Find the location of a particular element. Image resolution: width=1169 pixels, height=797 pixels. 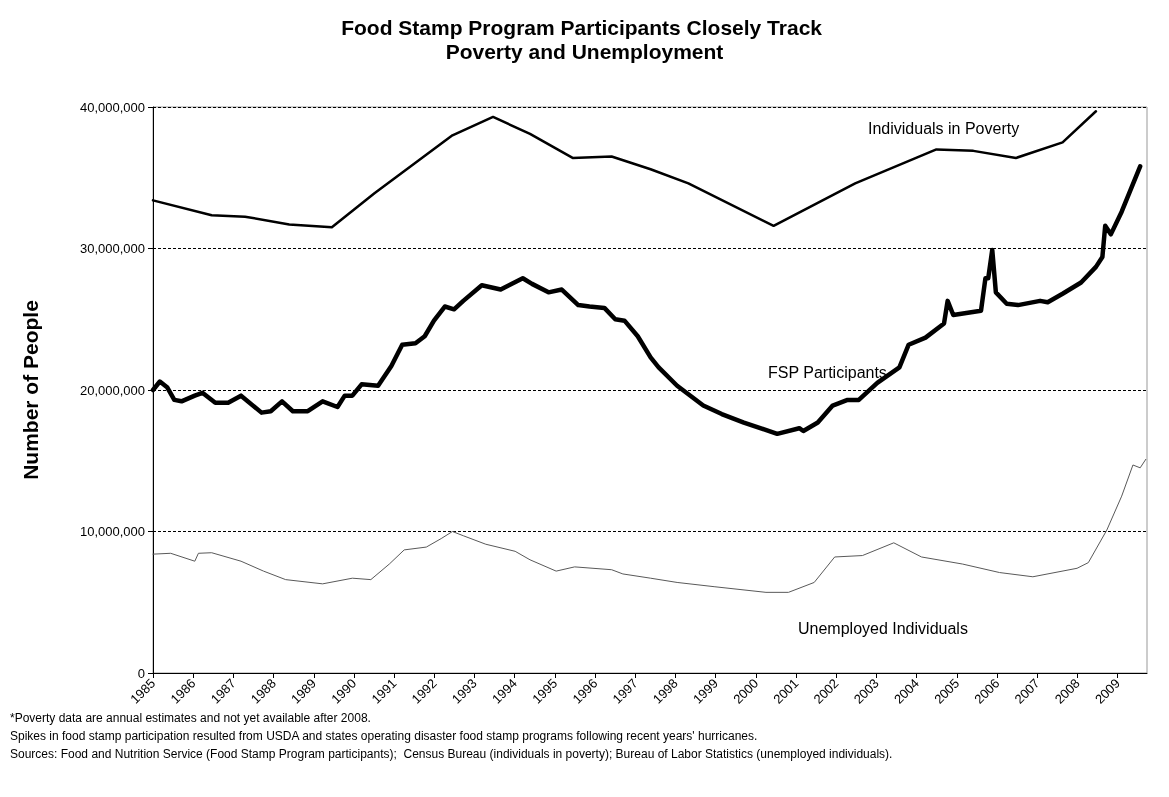

series-label: Unemployed Individuals is located at coordinates (883, 628).